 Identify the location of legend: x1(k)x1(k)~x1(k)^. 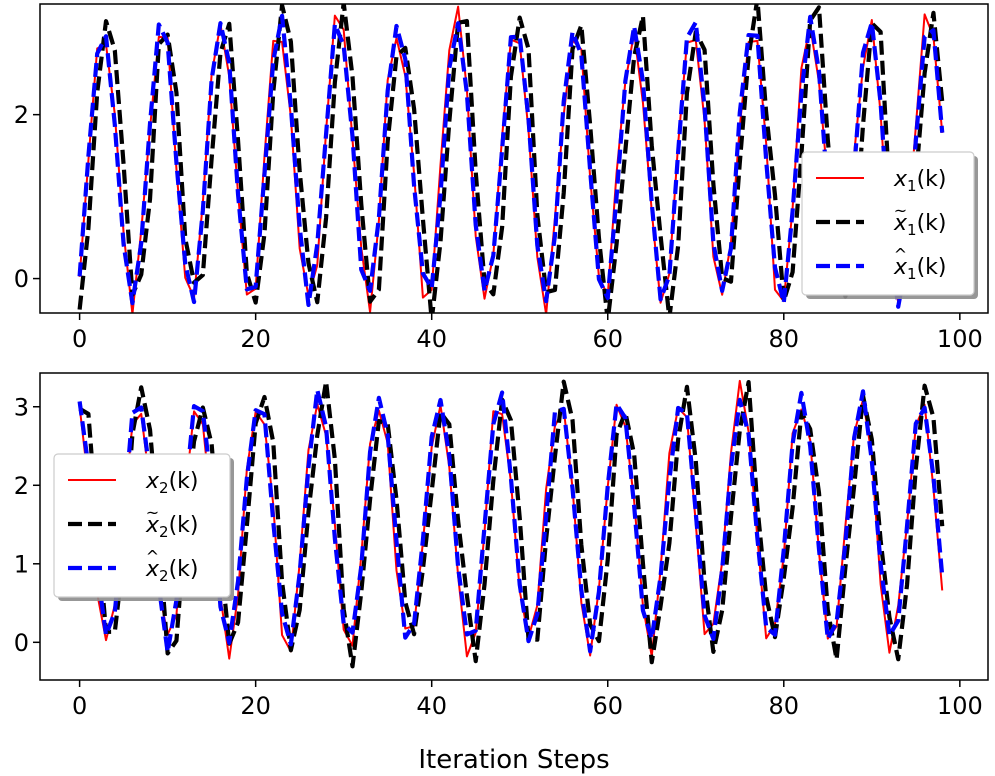
(889, 225).